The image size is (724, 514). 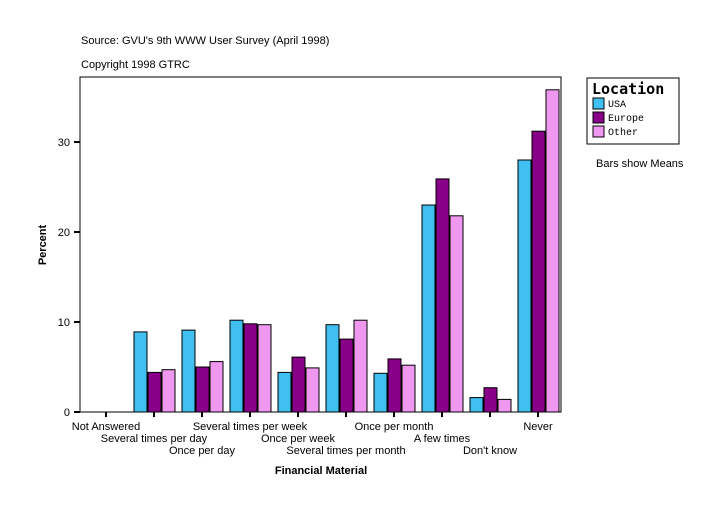 What do you see at coordinates (64, 233) in the screenshot?
I see `y-tick-label: 20` at bounding box center [64, 233].